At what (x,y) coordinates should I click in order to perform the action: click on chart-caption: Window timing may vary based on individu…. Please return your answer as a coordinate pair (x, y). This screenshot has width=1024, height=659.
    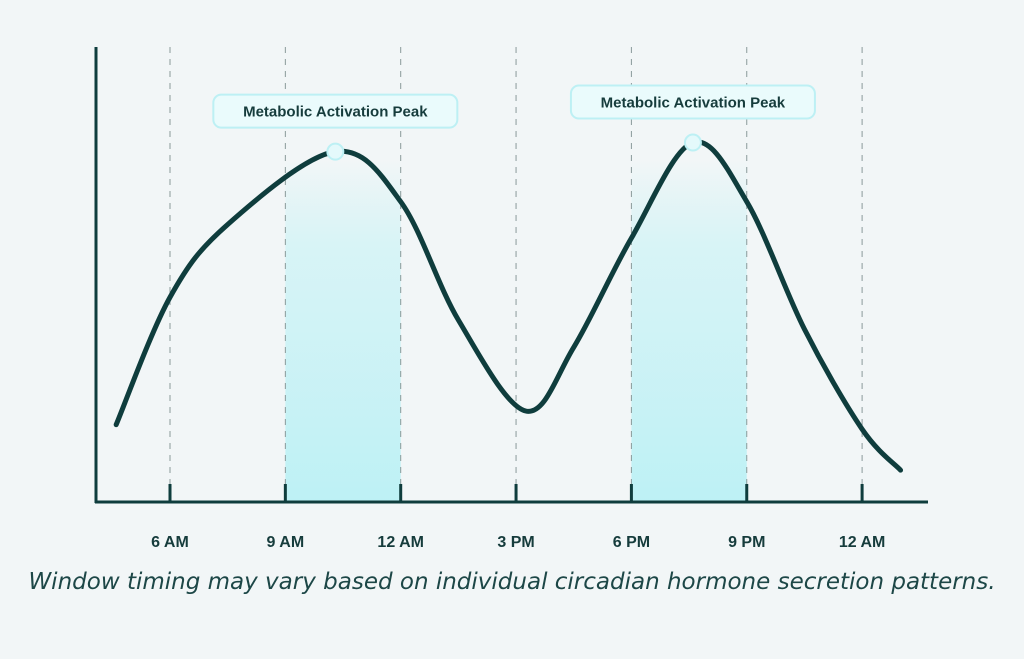
    Looking at the image, I should click on (512, 582).